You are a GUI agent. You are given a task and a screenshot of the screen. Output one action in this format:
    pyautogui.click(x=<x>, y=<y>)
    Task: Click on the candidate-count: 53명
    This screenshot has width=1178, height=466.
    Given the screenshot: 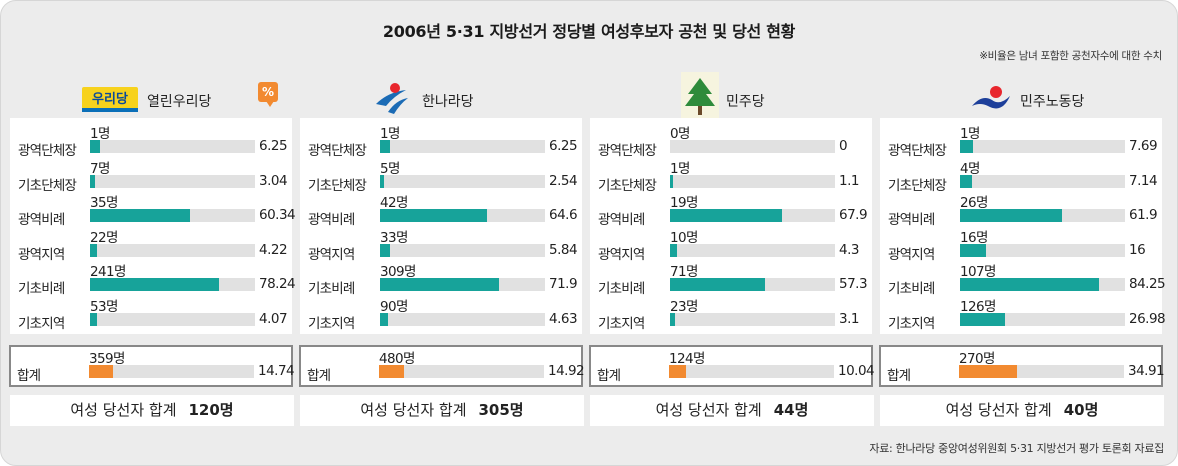 What is the action you would take?
    pyautogui.click(x=104, y=306)
    